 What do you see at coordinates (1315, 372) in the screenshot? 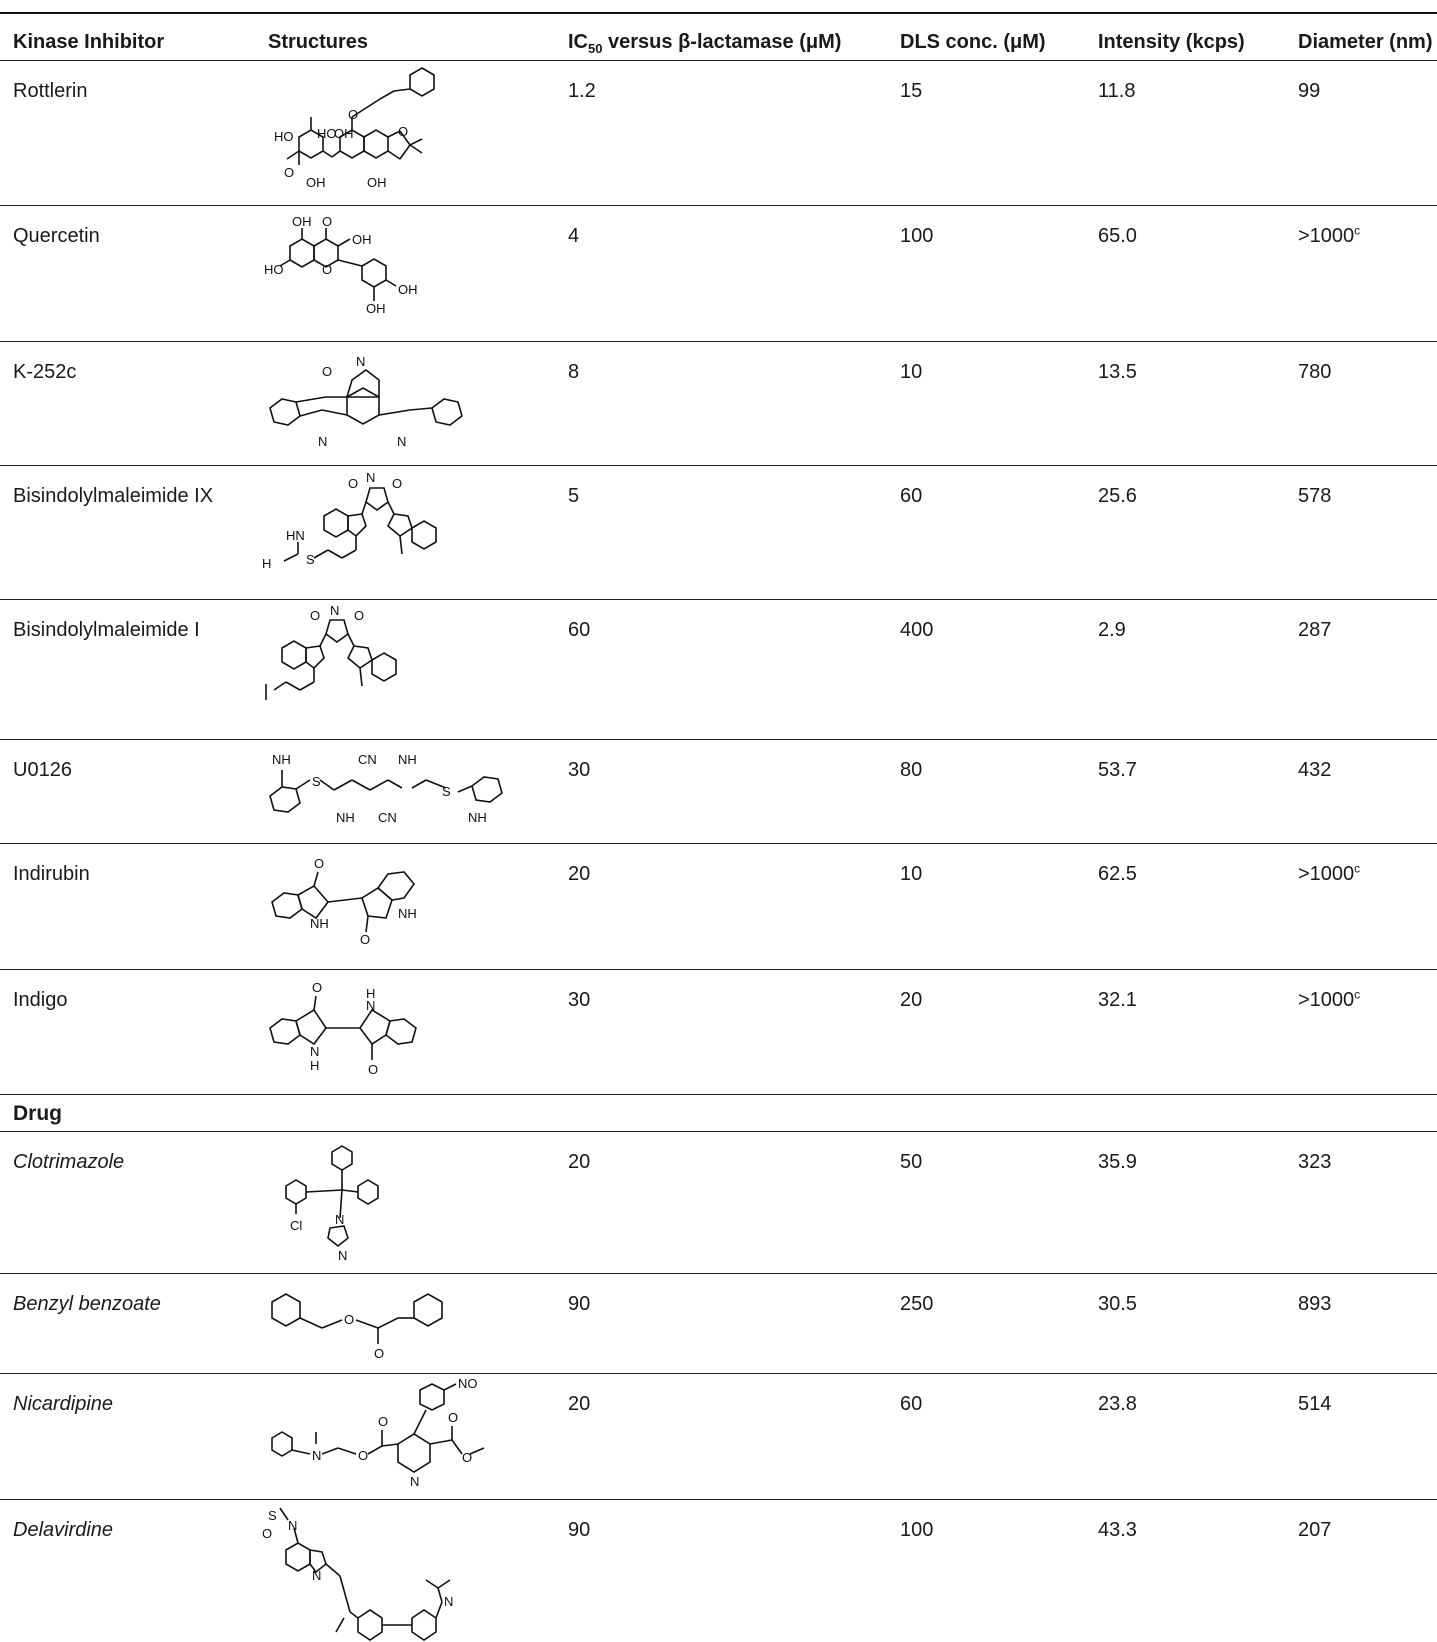
I see `diameter-value: 780` at bounding box center [1315, 372].